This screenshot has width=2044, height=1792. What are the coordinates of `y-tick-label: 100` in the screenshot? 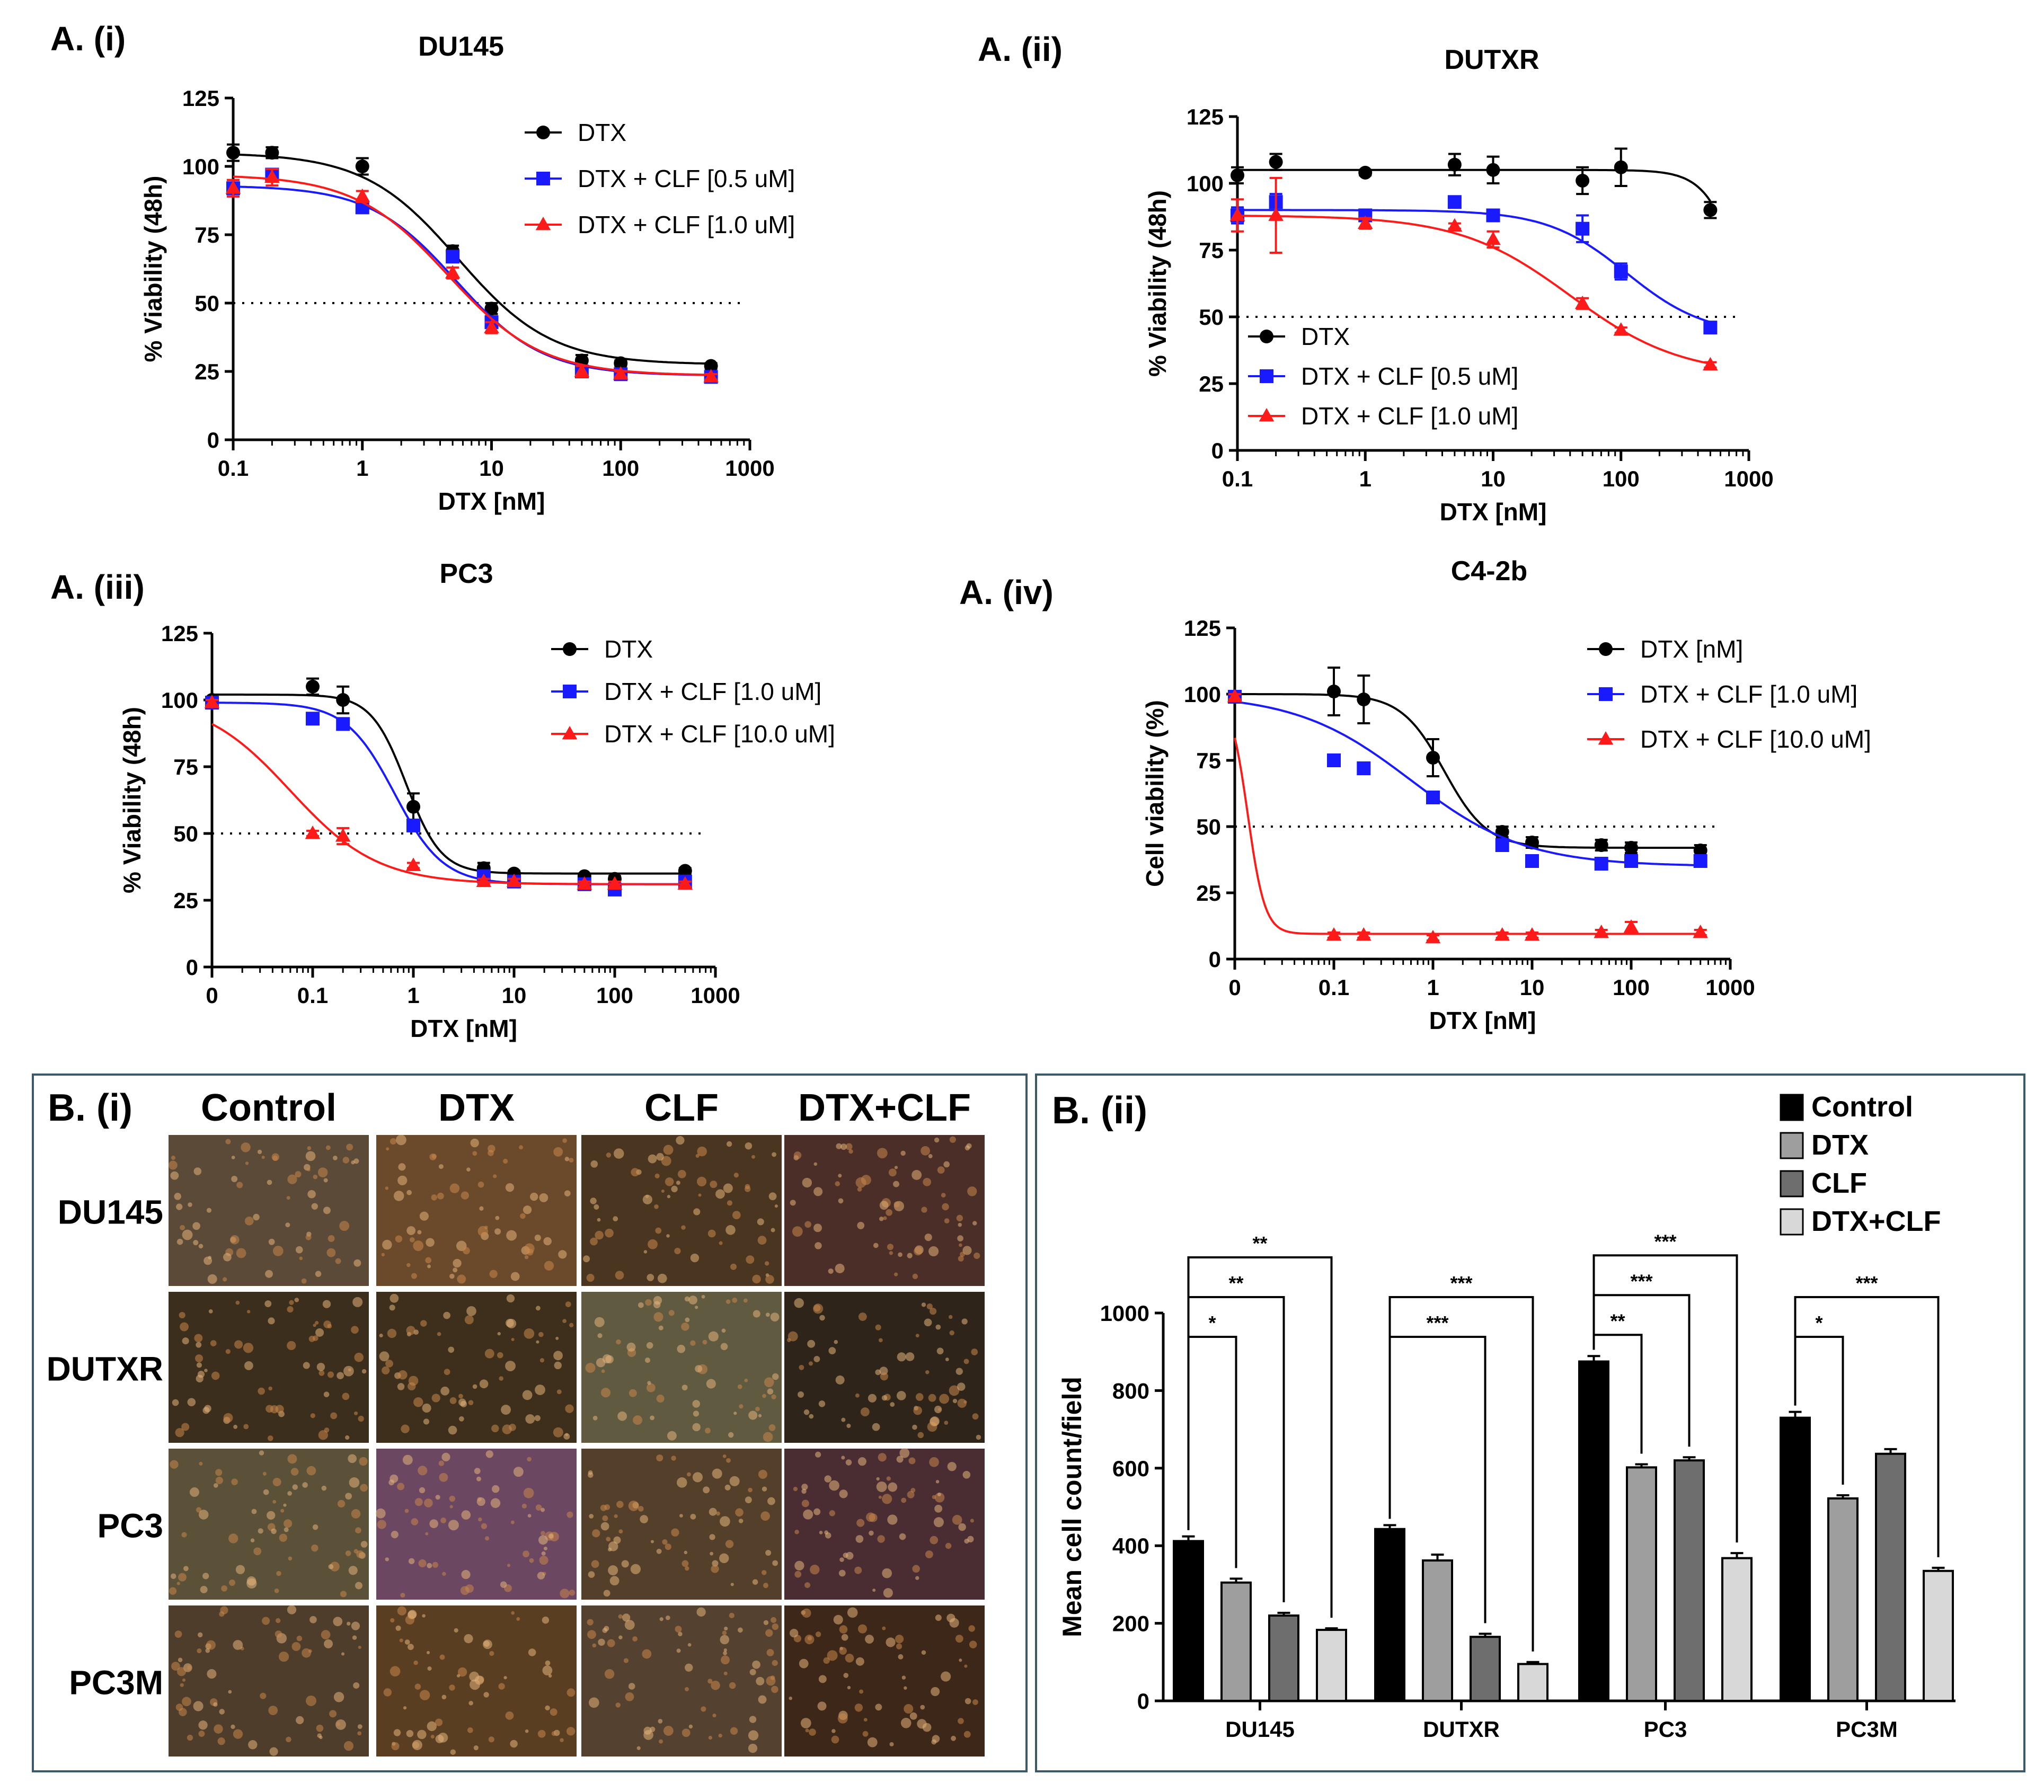 It's located at (1206, 184).